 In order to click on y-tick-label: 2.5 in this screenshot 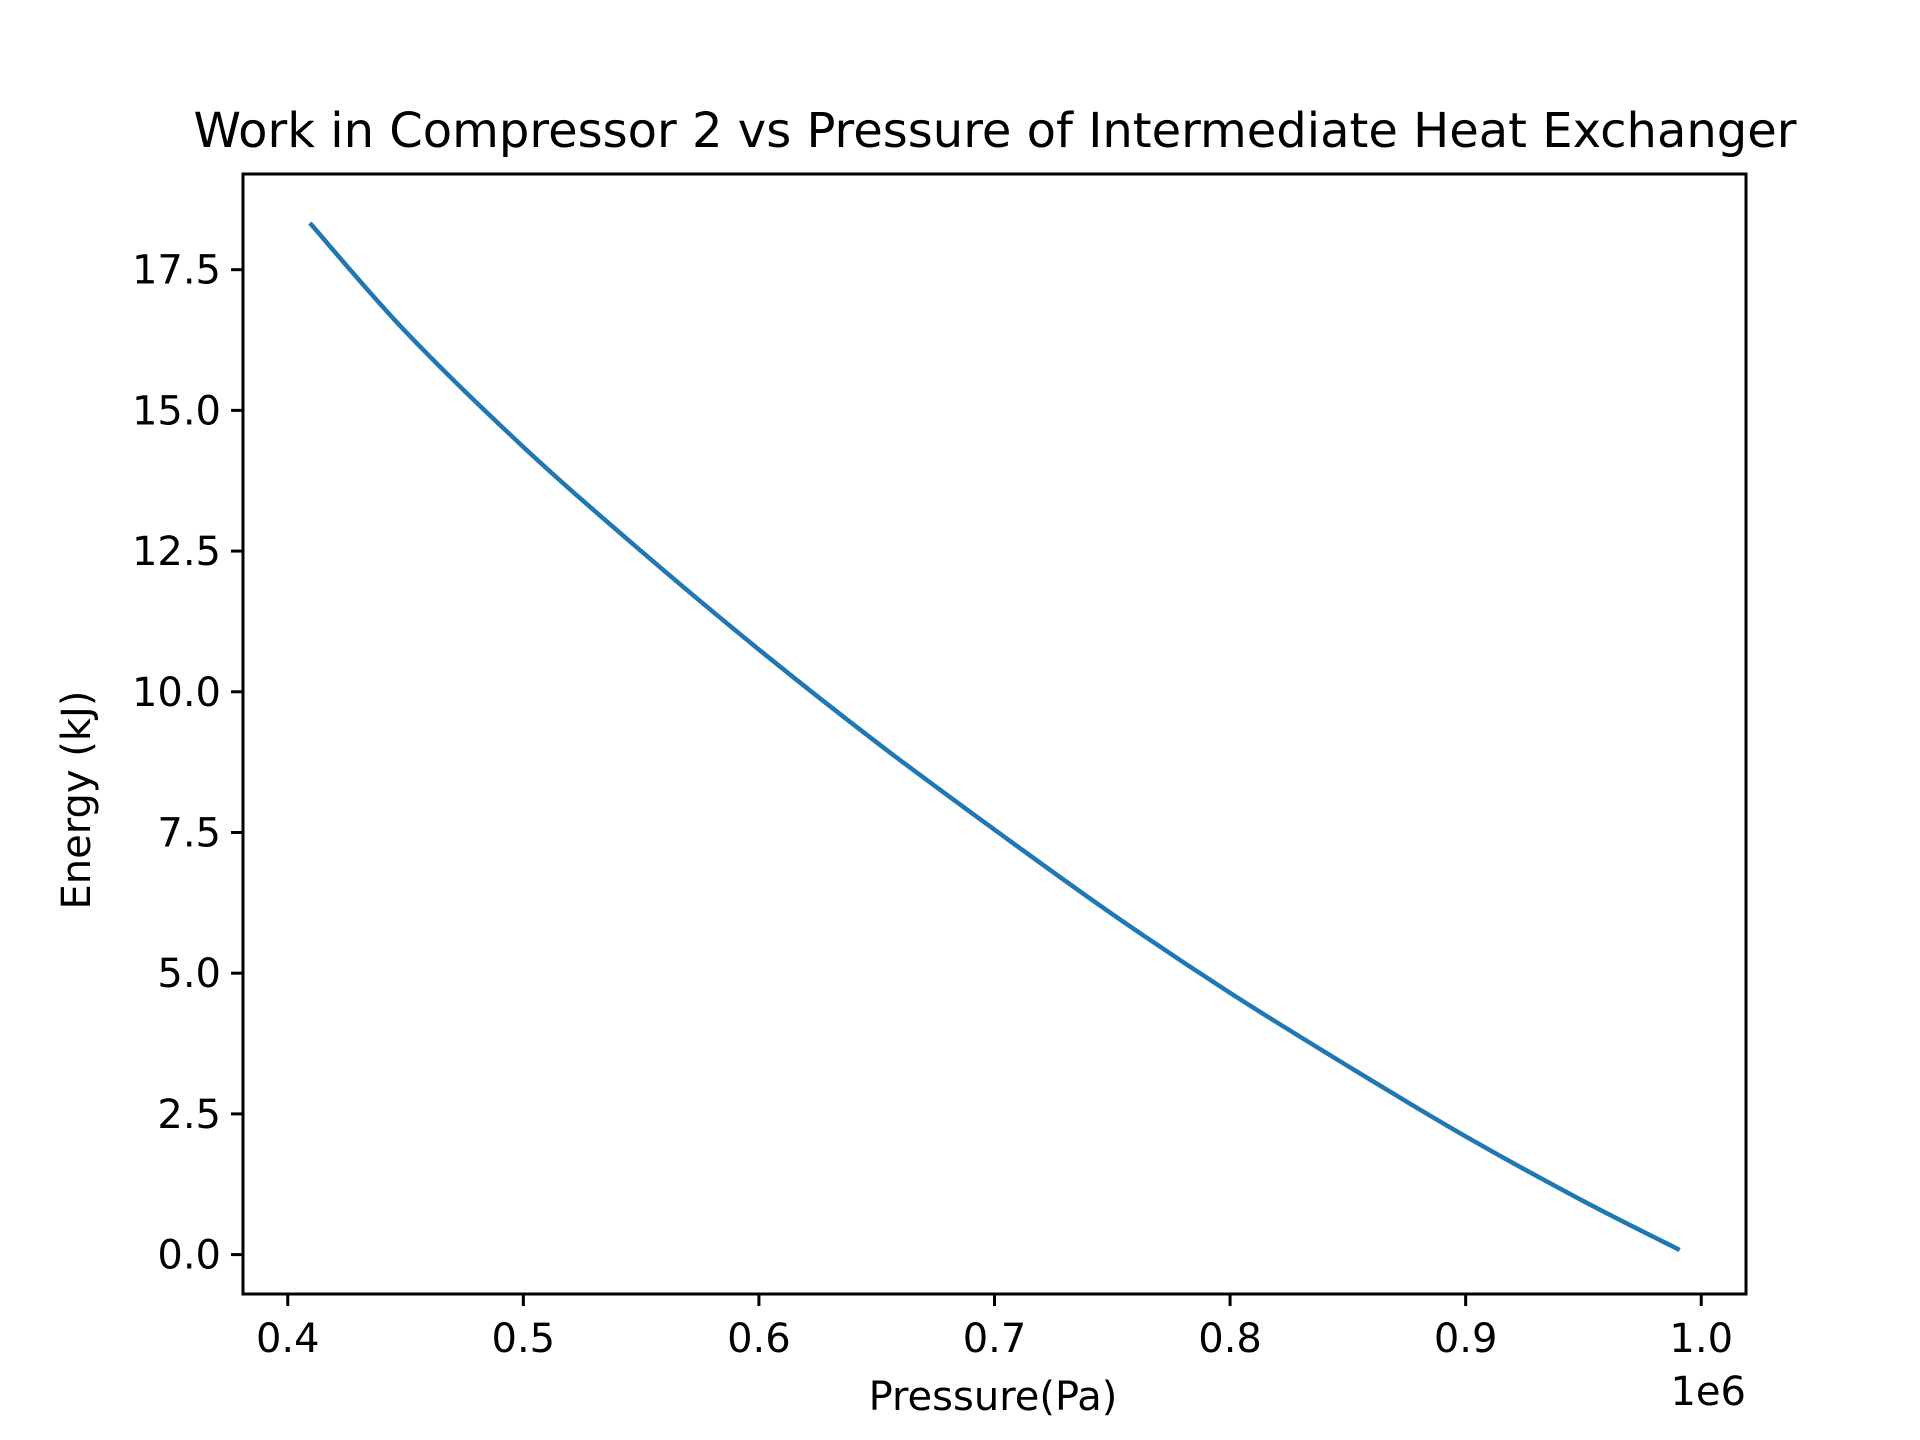, I will do `click(189, 1115)`.